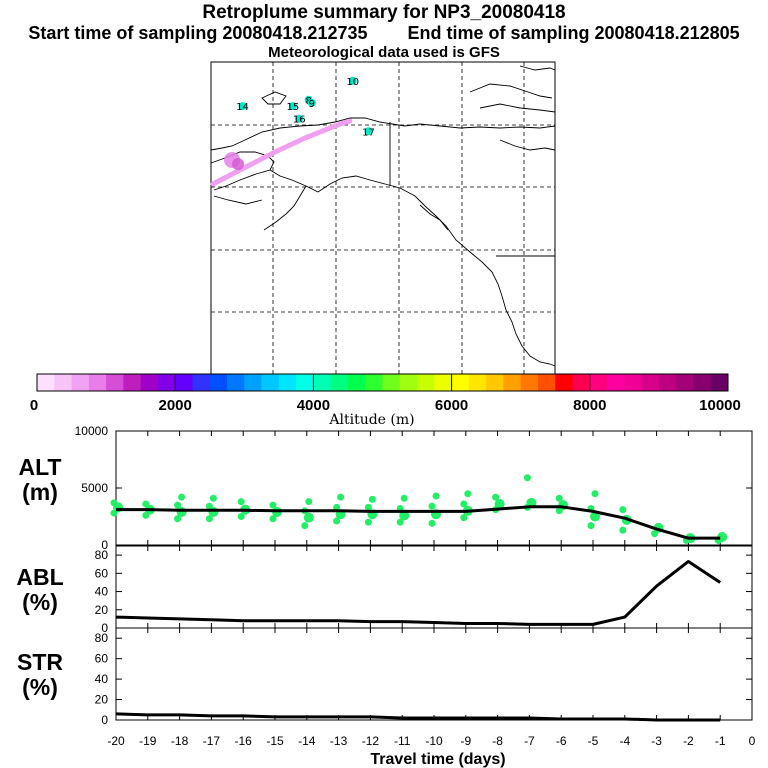  Describe the element at coordinates (40, 492) in the screenshot. I see `y-axis-unit: (m)` at that location.